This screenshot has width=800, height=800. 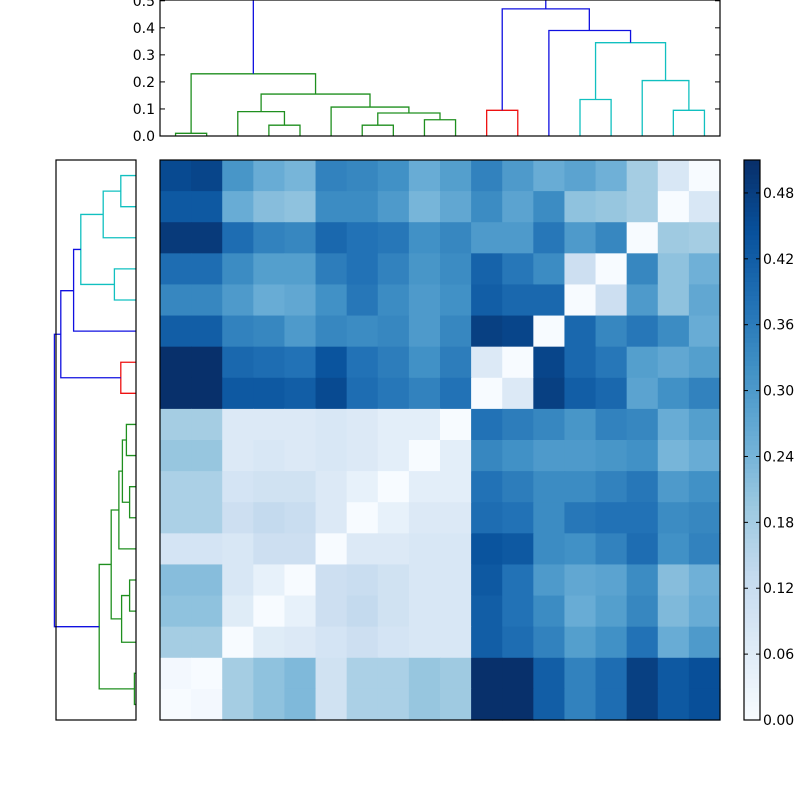 I want to click on y-tick-label: 0.4, so click(x=144, y=29).